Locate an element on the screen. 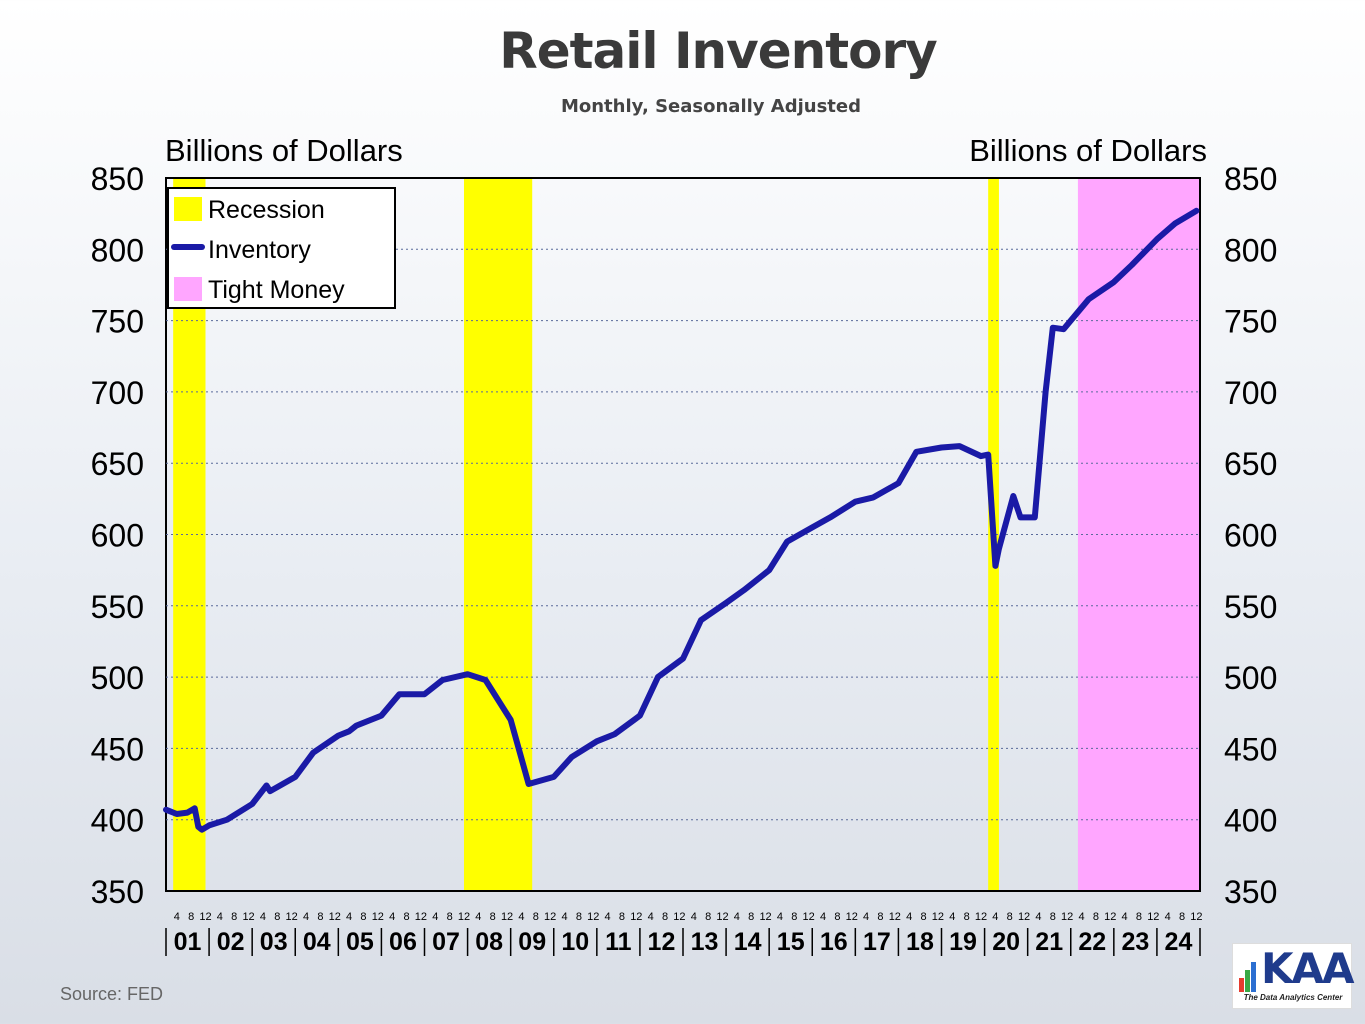 Image resolution: width=1365 pixels, height=1024 pixels. y-tick-label-right: 700 is located at coordinates (1250, 393).